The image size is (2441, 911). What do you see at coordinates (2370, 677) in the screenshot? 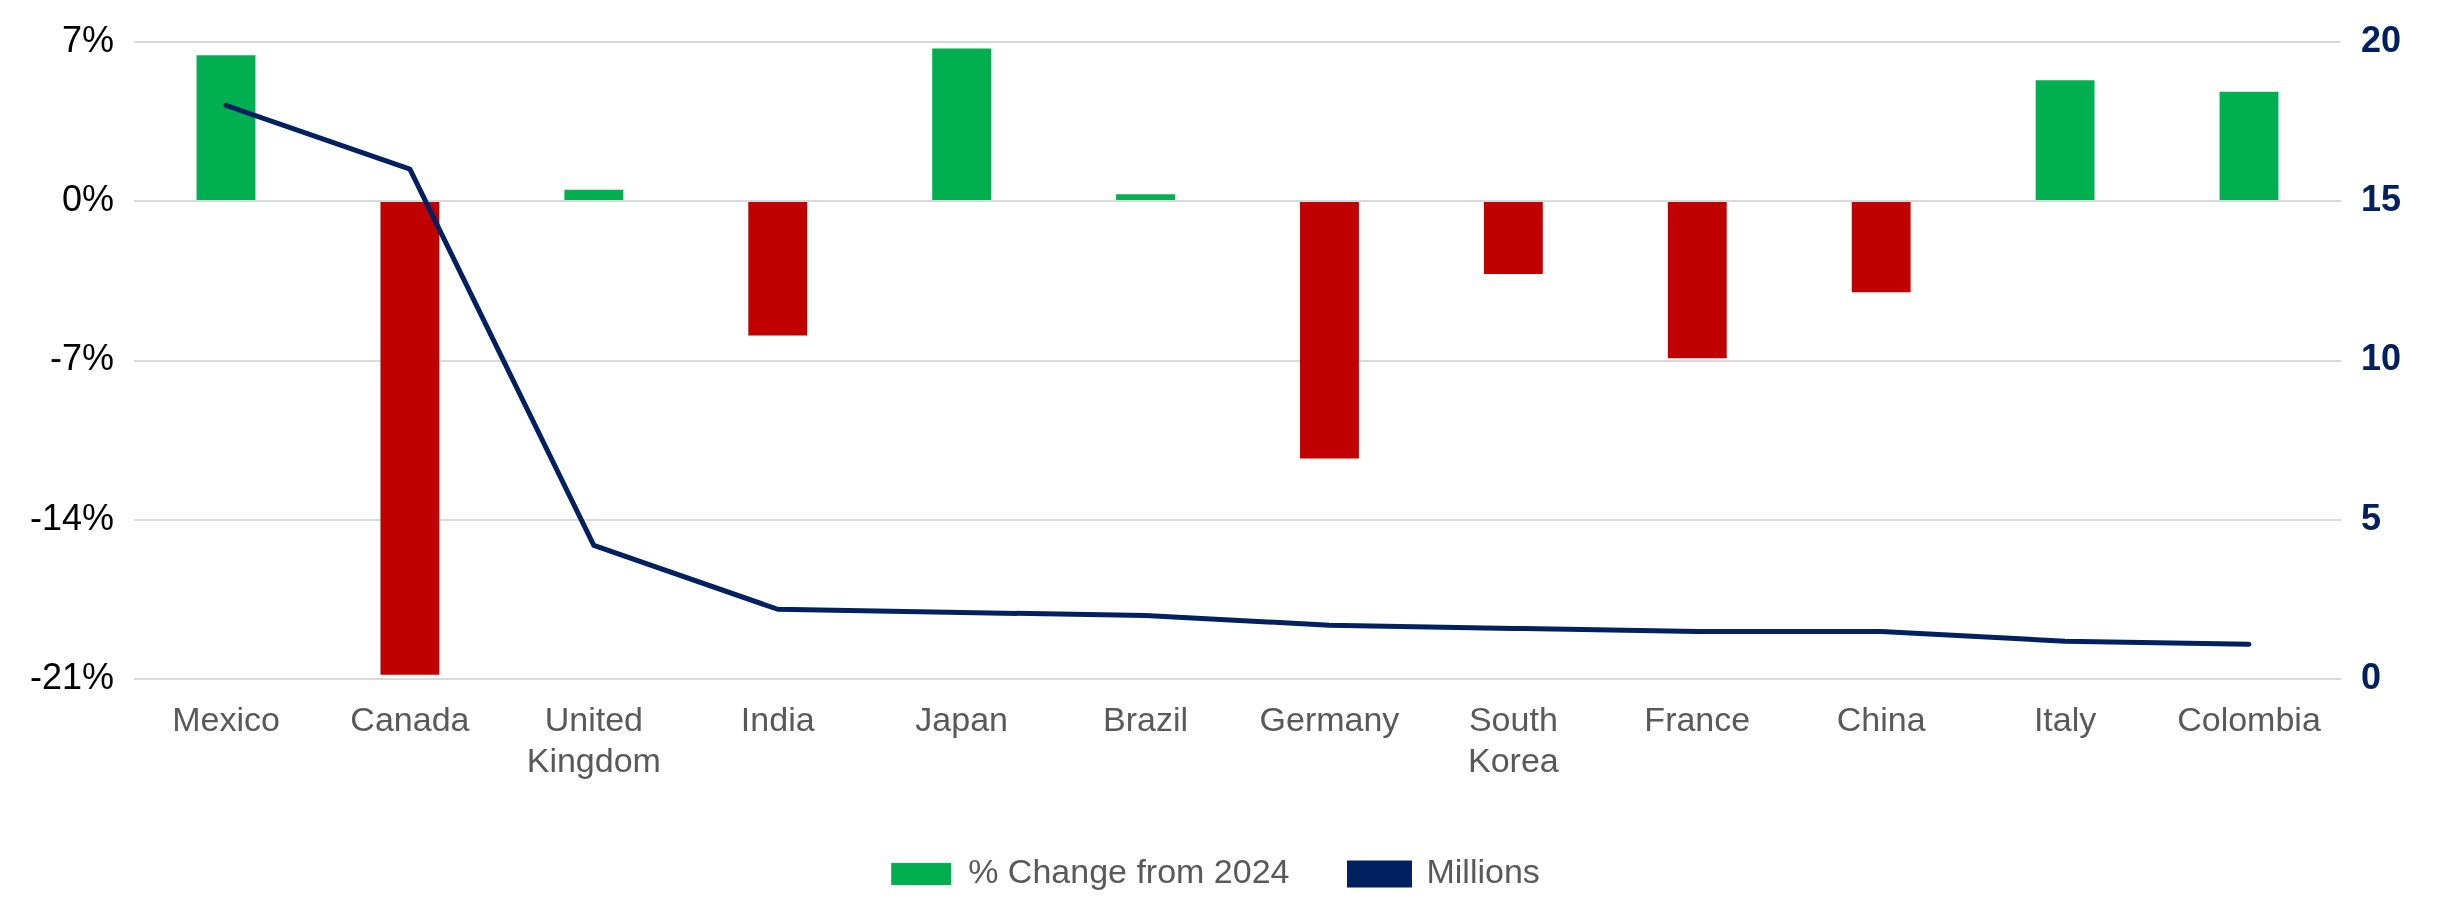
I see `y2-tick-label: 0` at bounding box center [2370, 677].